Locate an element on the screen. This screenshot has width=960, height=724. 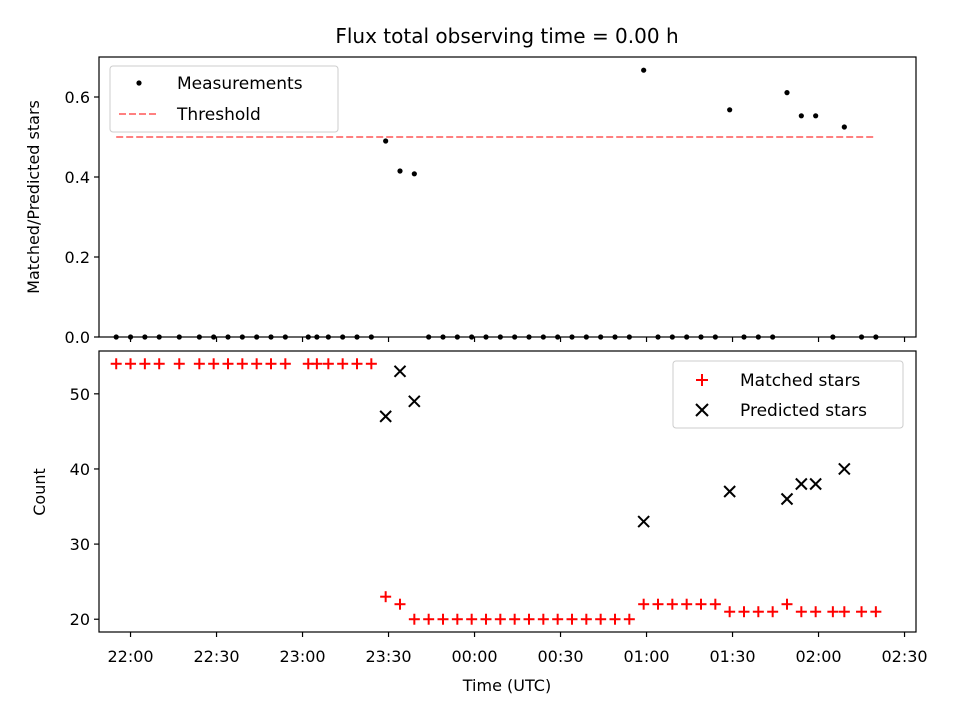
x-tick-label: 00:00 is located at coordinates (474, 656).